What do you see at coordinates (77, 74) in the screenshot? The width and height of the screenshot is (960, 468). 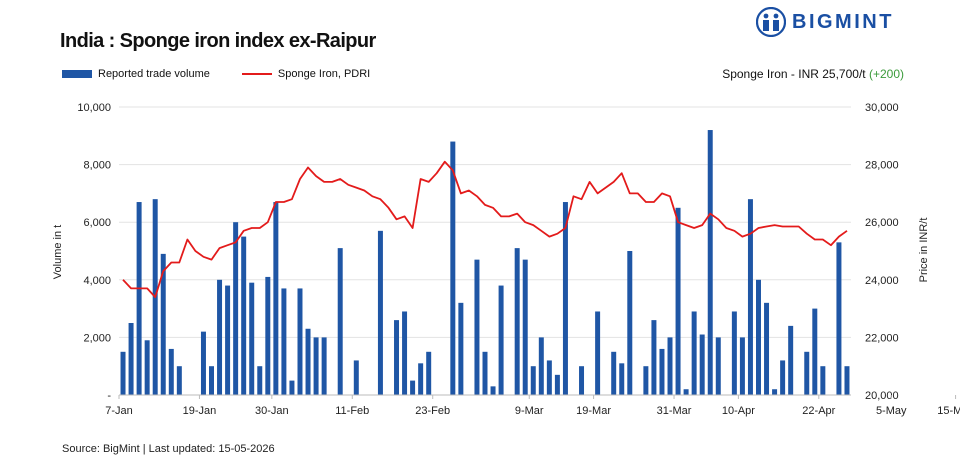 I see `legend-swatch-volume` at bounding box center [77, 74].